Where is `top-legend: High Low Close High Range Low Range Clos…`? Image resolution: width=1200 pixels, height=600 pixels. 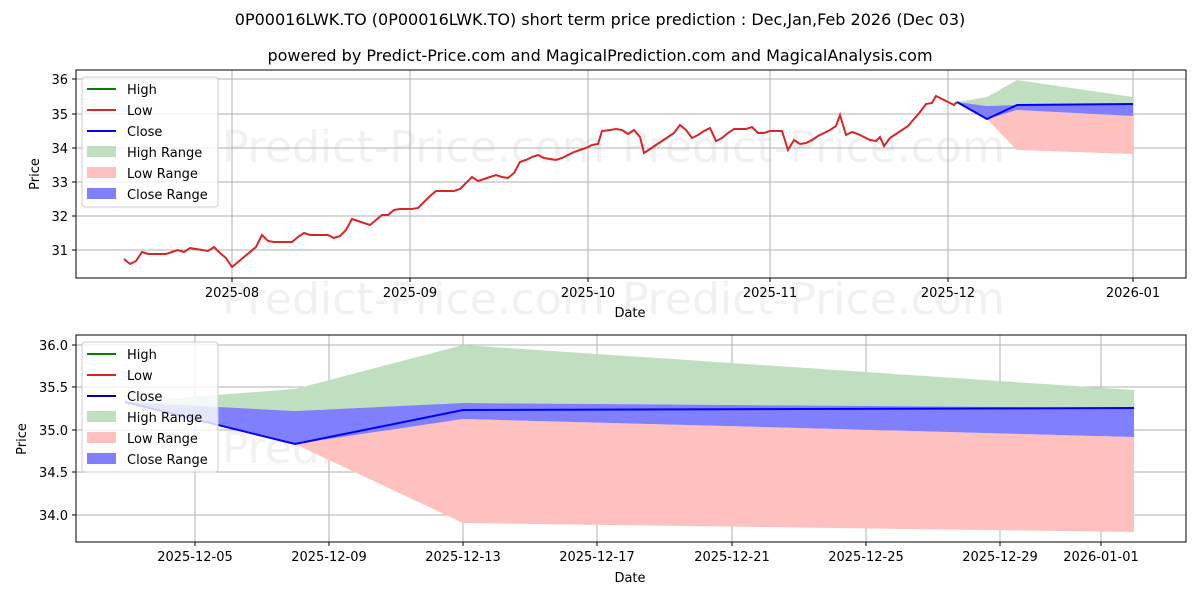 top-legend: High Low Close High Range Low Range Clos… is located at coordinates (150, 142).